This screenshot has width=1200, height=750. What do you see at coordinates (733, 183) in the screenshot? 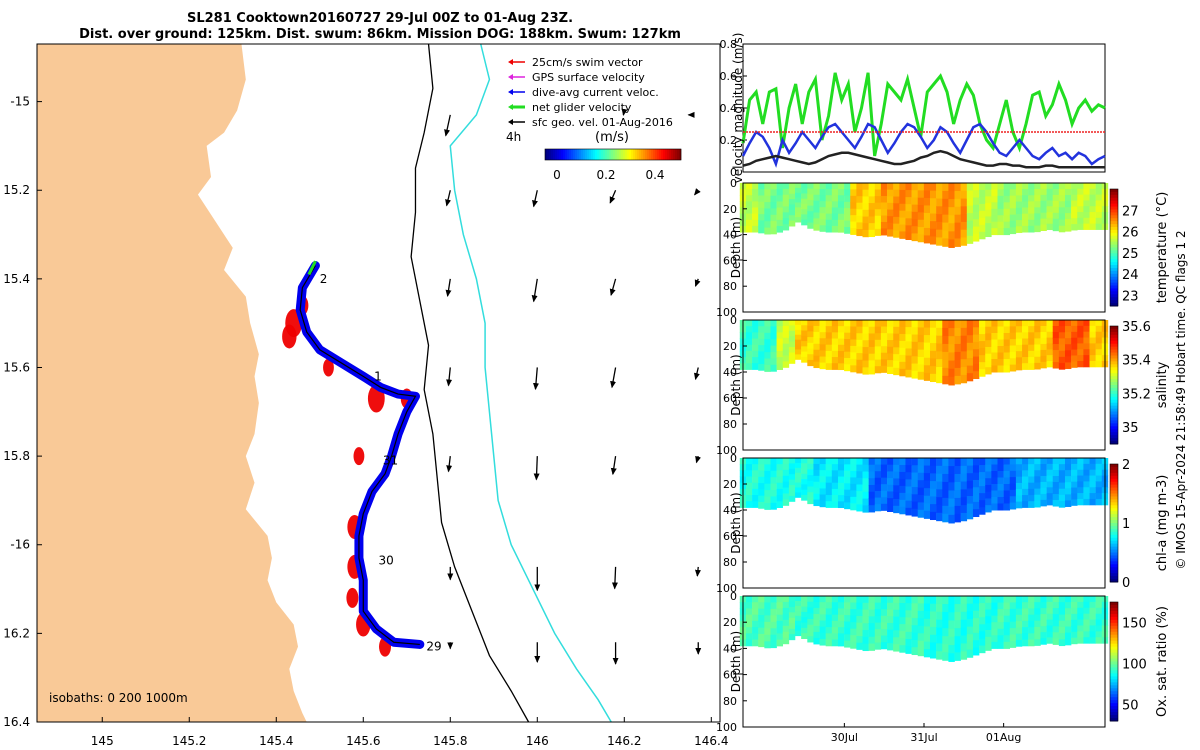
I see `heatmap-ytick-label-0-0: 0` at bounding box center [733, 183].